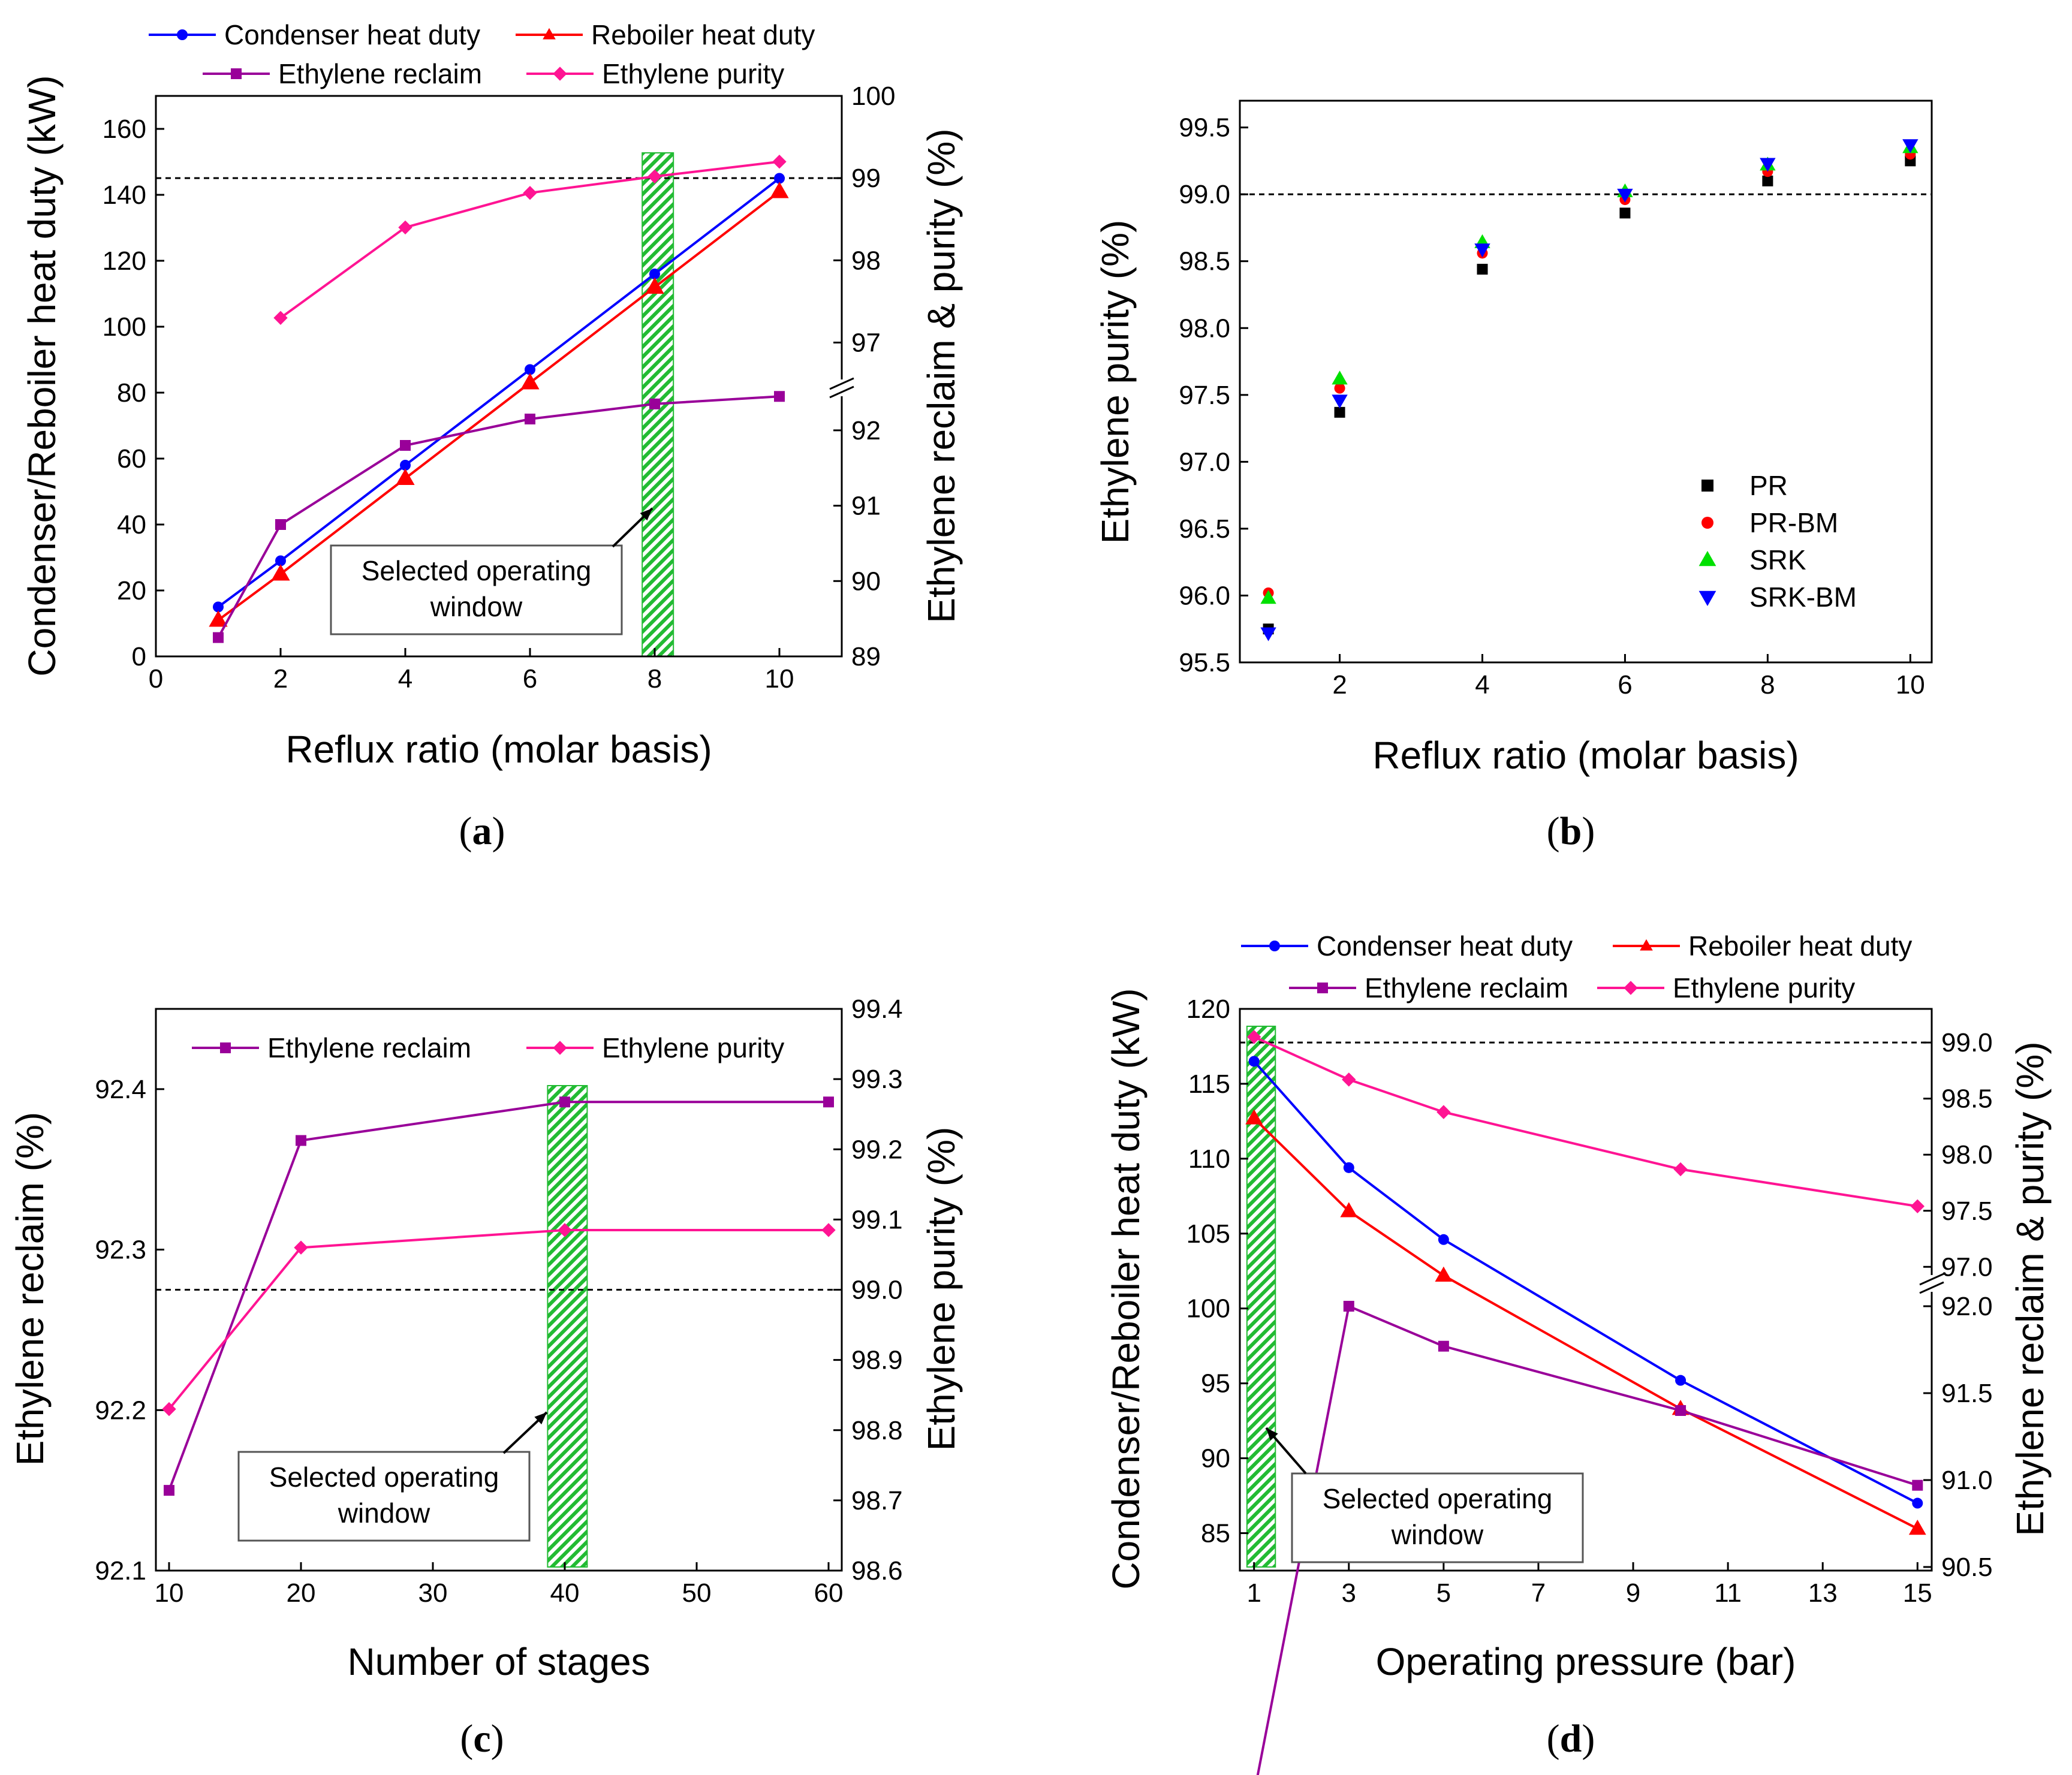 This screenshot has width=2072, height=1775. Describe the element at coordinates (877, 1010) in the screenshot. I see `y2-tick-label: 99.4` at that location.